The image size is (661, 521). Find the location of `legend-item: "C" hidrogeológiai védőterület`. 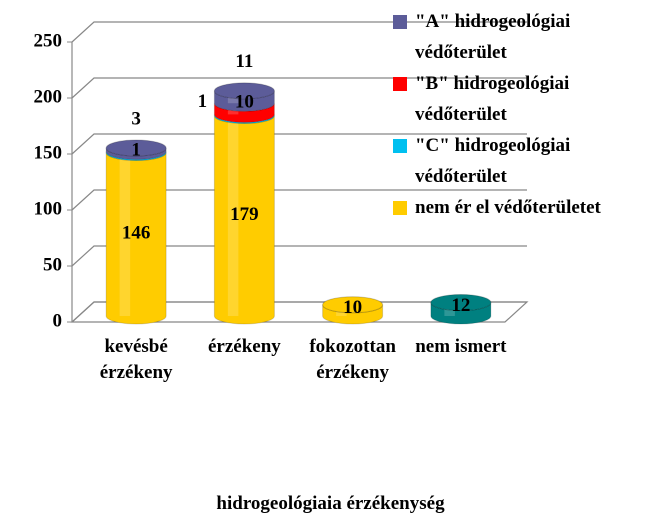

legend-item: "C" hidrogeológiai védőterület is located at coordinates (527, 161).